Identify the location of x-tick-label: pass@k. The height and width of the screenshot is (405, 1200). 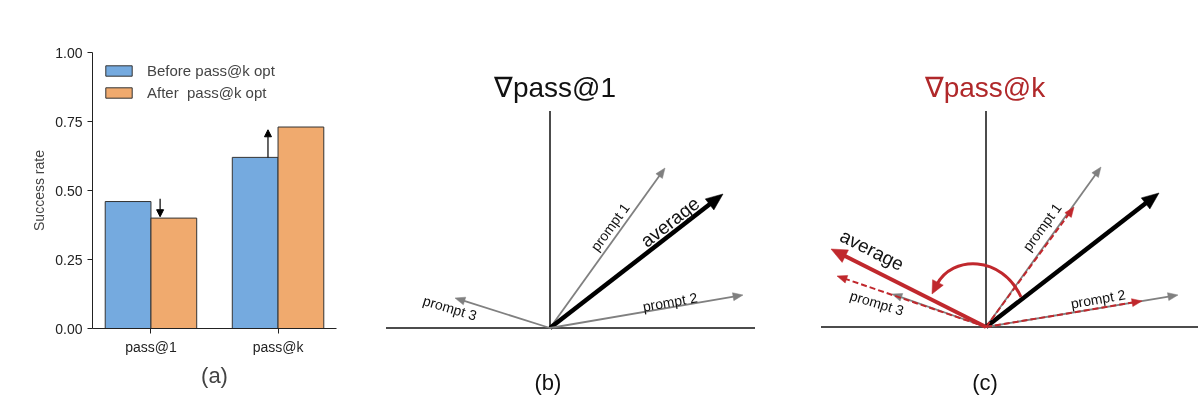
(278, 346).